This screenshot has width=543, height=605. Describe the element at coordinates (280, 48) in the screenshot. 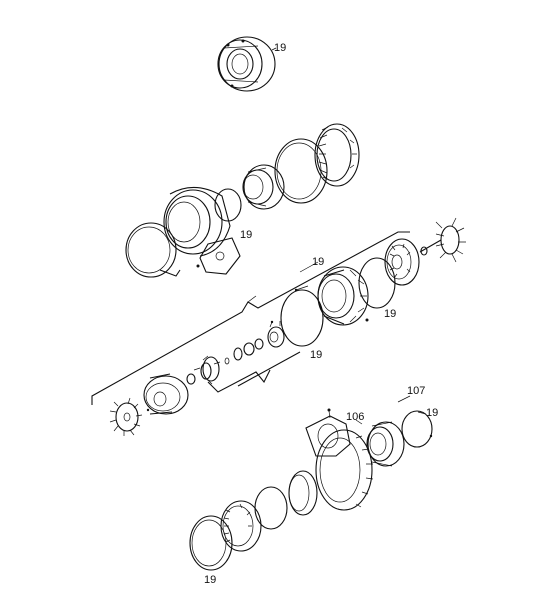

I see `part-label-19-top: 19` at that location.